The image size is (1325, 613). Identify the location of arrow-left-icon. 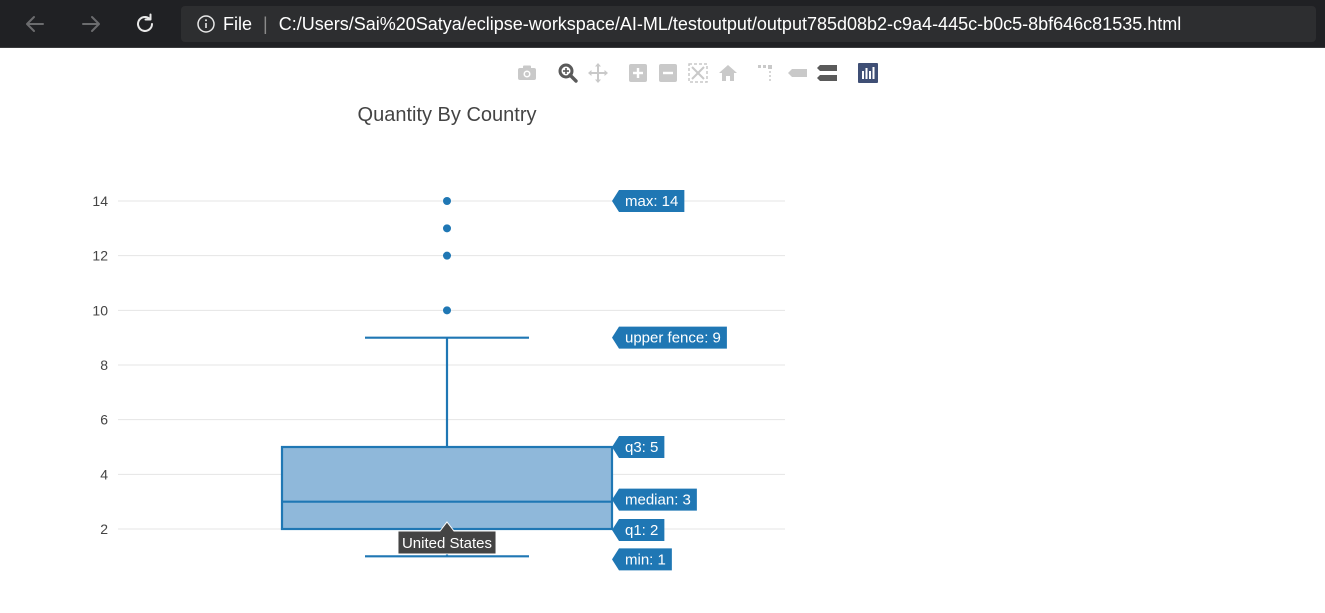
(35, 24).